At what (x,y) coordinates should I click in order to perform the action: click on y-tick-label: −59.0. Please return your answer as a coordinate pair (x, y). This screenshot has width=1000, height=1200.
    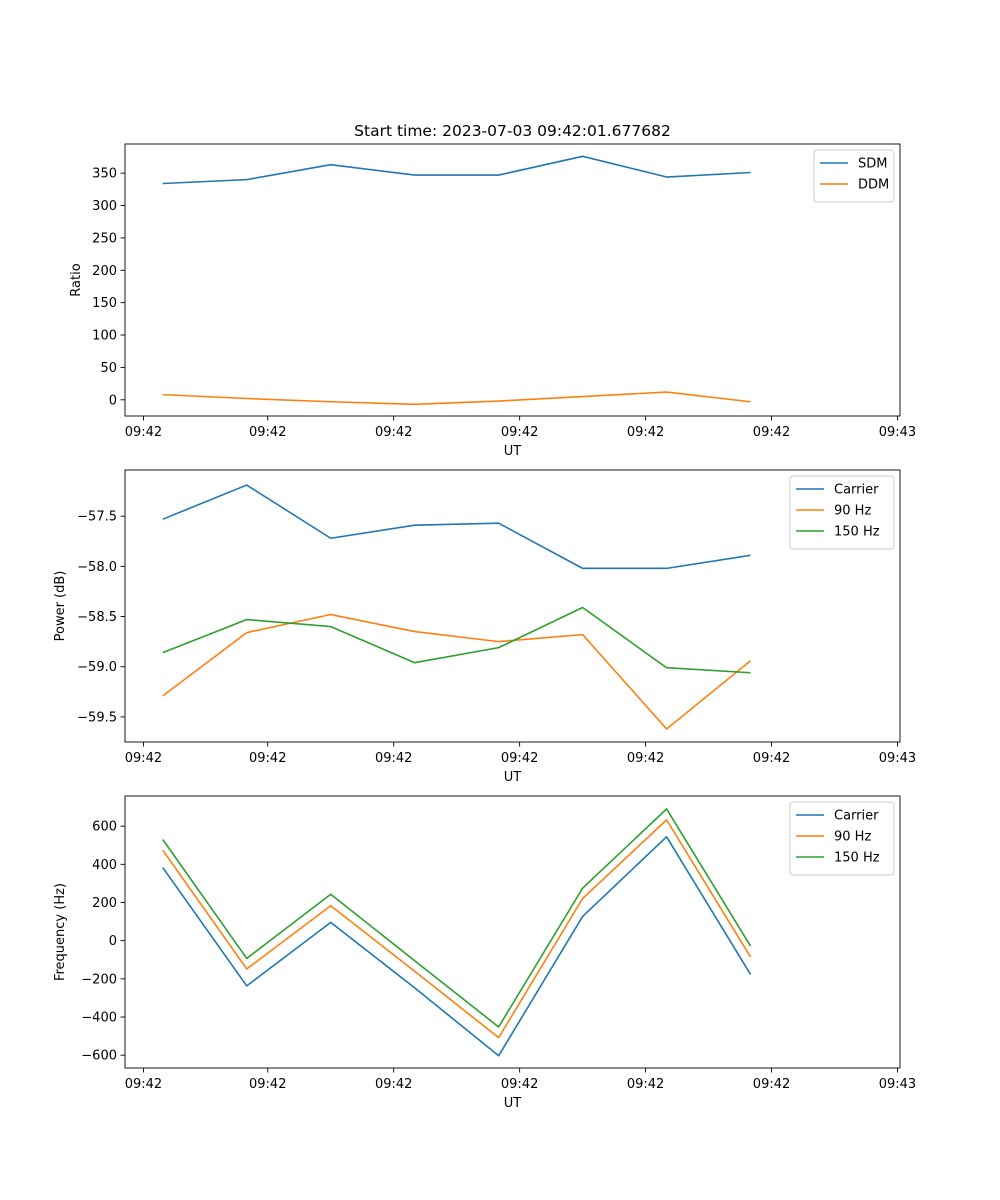
    Looking at the image, I should click on (97, 667).